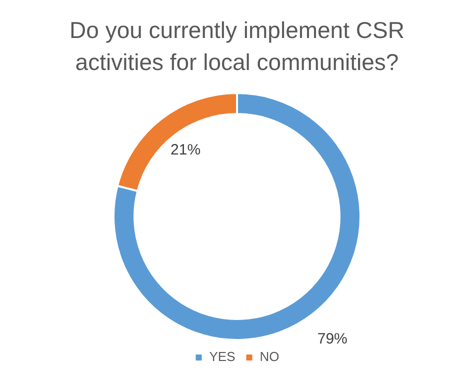 This screenshot has width=474, height=378. I want to click on chart-title: Do you currently implement CSR activities for local communities?, so click(237, 46).